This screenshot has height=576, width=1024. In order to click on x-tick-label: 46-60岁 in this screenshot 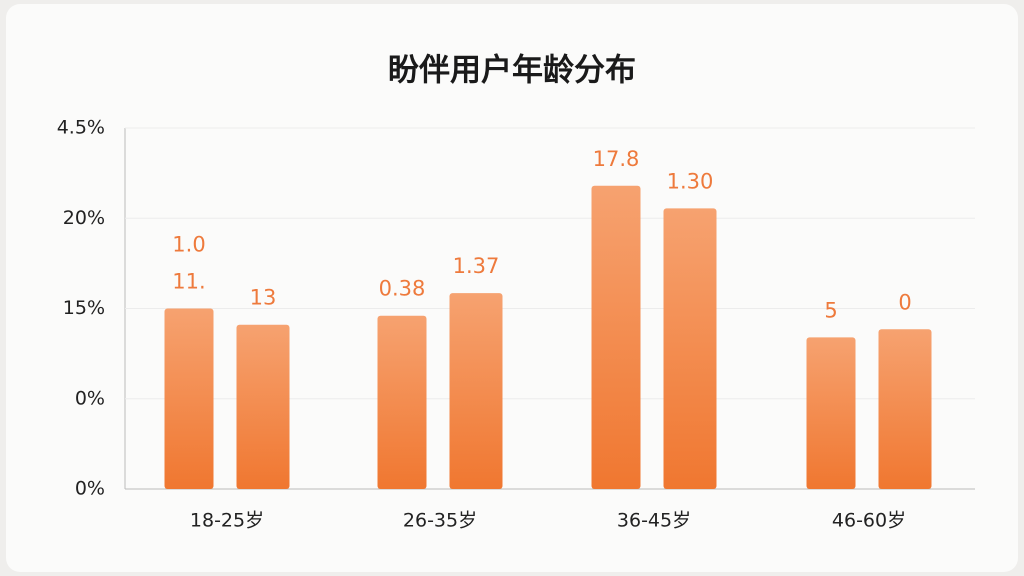, I will do `click(869, 521)`.